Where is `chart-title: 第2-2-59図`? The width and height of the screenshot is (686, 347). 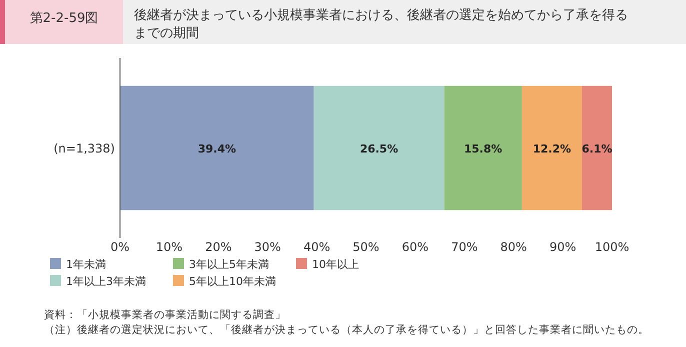 chart-title: 第2-2-59図 is located at coordinates (64, 18).